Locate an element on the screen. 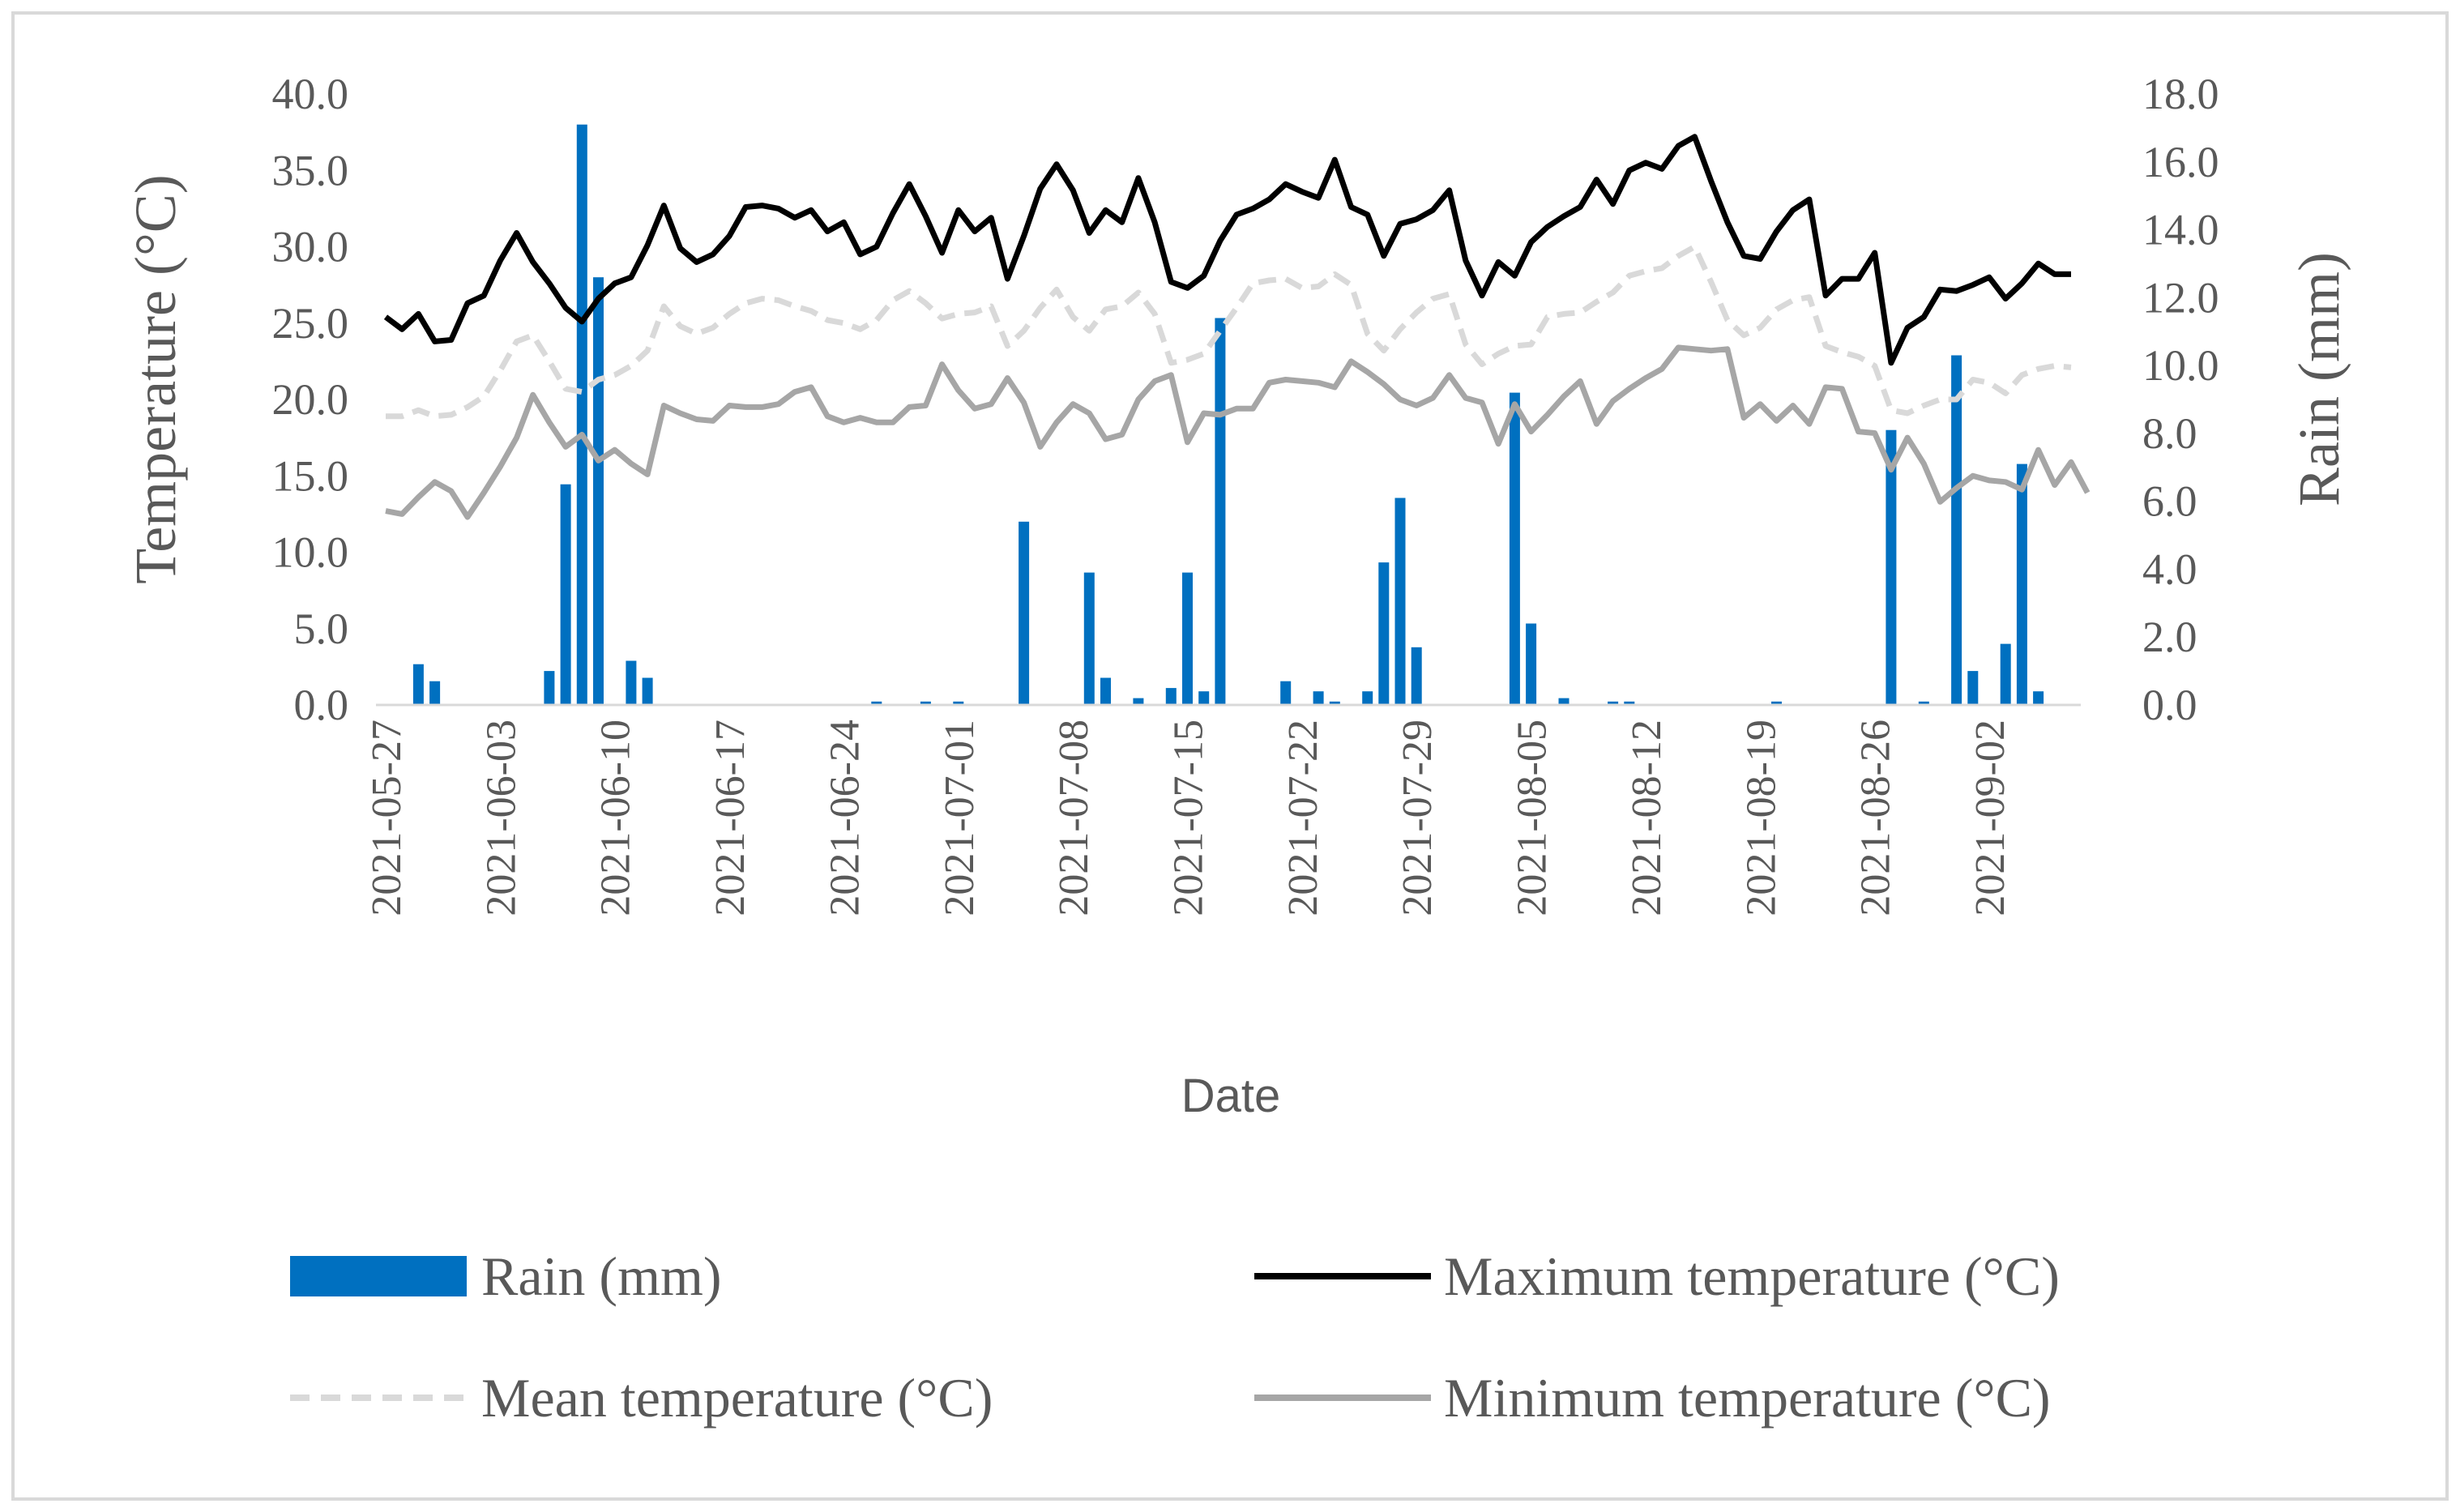 This screenshot has width=2460, height=1512. left-tick-label: 15.0 is located at coordinates (310, 475).